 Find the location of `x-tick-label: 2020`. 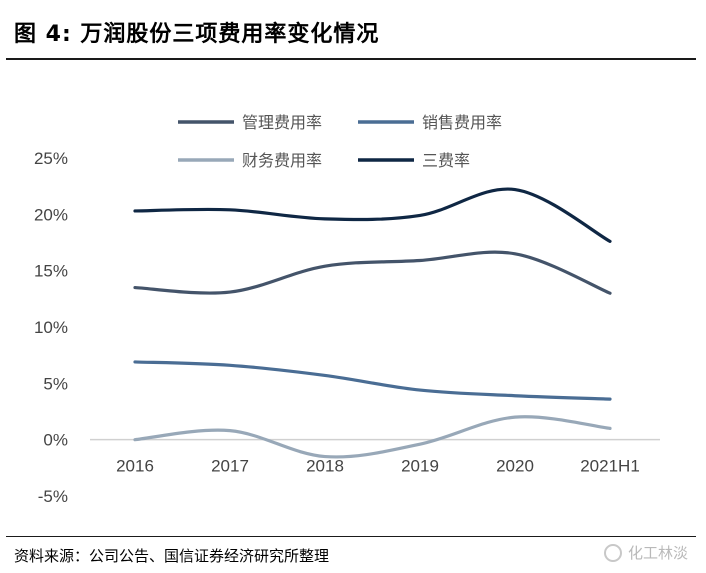

x-tick-label: 2020 is located at coordinates (515, 466).